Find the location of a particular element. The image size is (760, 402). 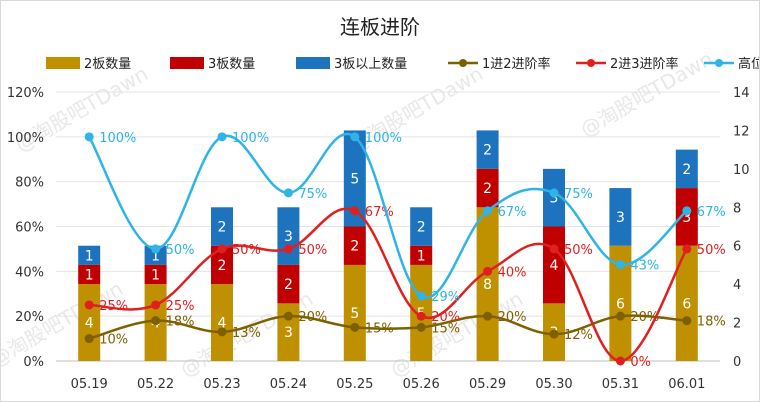

series-line is located at coordinates (387, 327).